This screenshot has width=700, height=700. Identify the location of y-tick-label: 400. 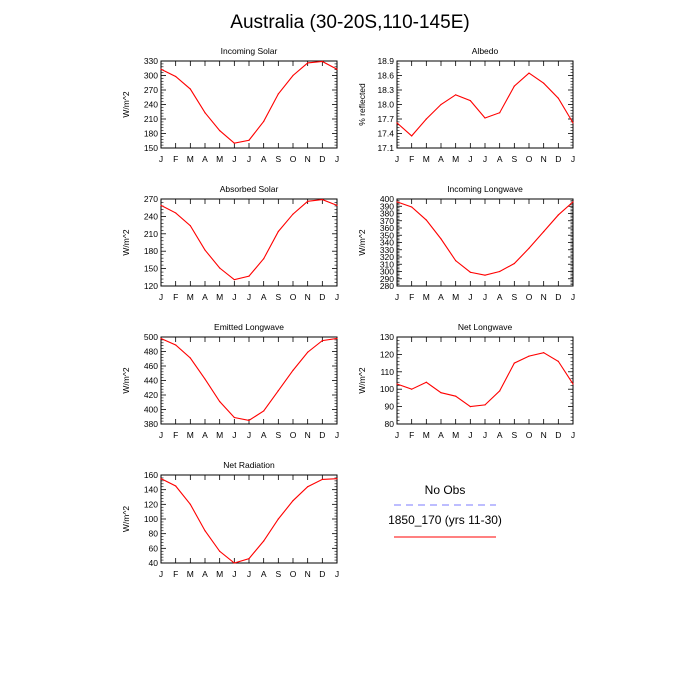
(387, 199).